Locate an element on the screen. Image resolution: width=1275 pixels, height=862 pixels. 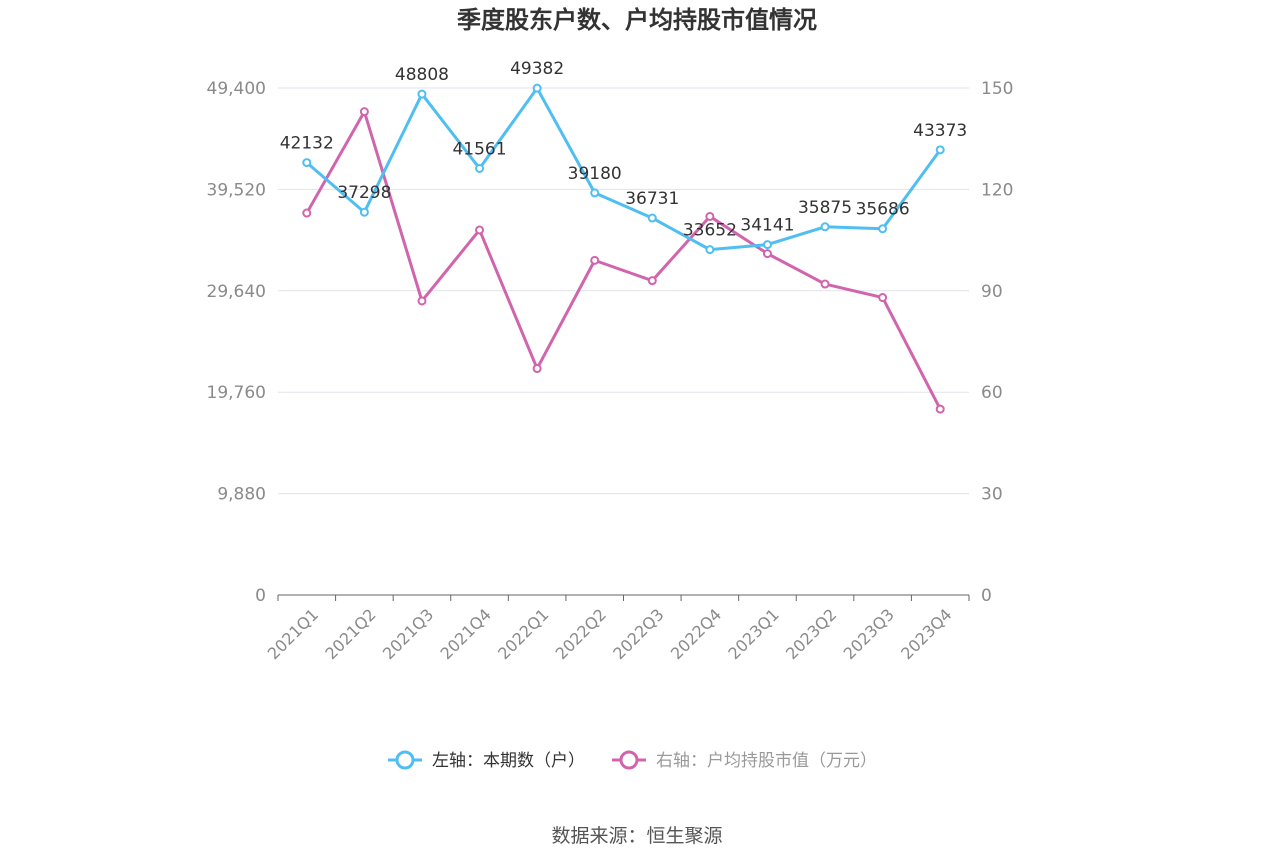
x-tick-label: 2023Q2 is located at coordinates (811, 634).